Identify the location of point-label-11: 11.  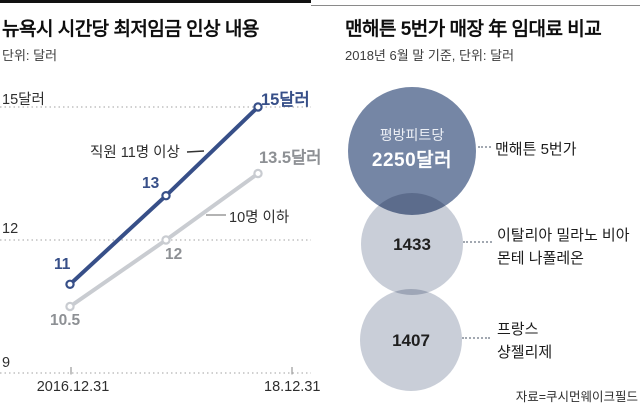
(62, 264).